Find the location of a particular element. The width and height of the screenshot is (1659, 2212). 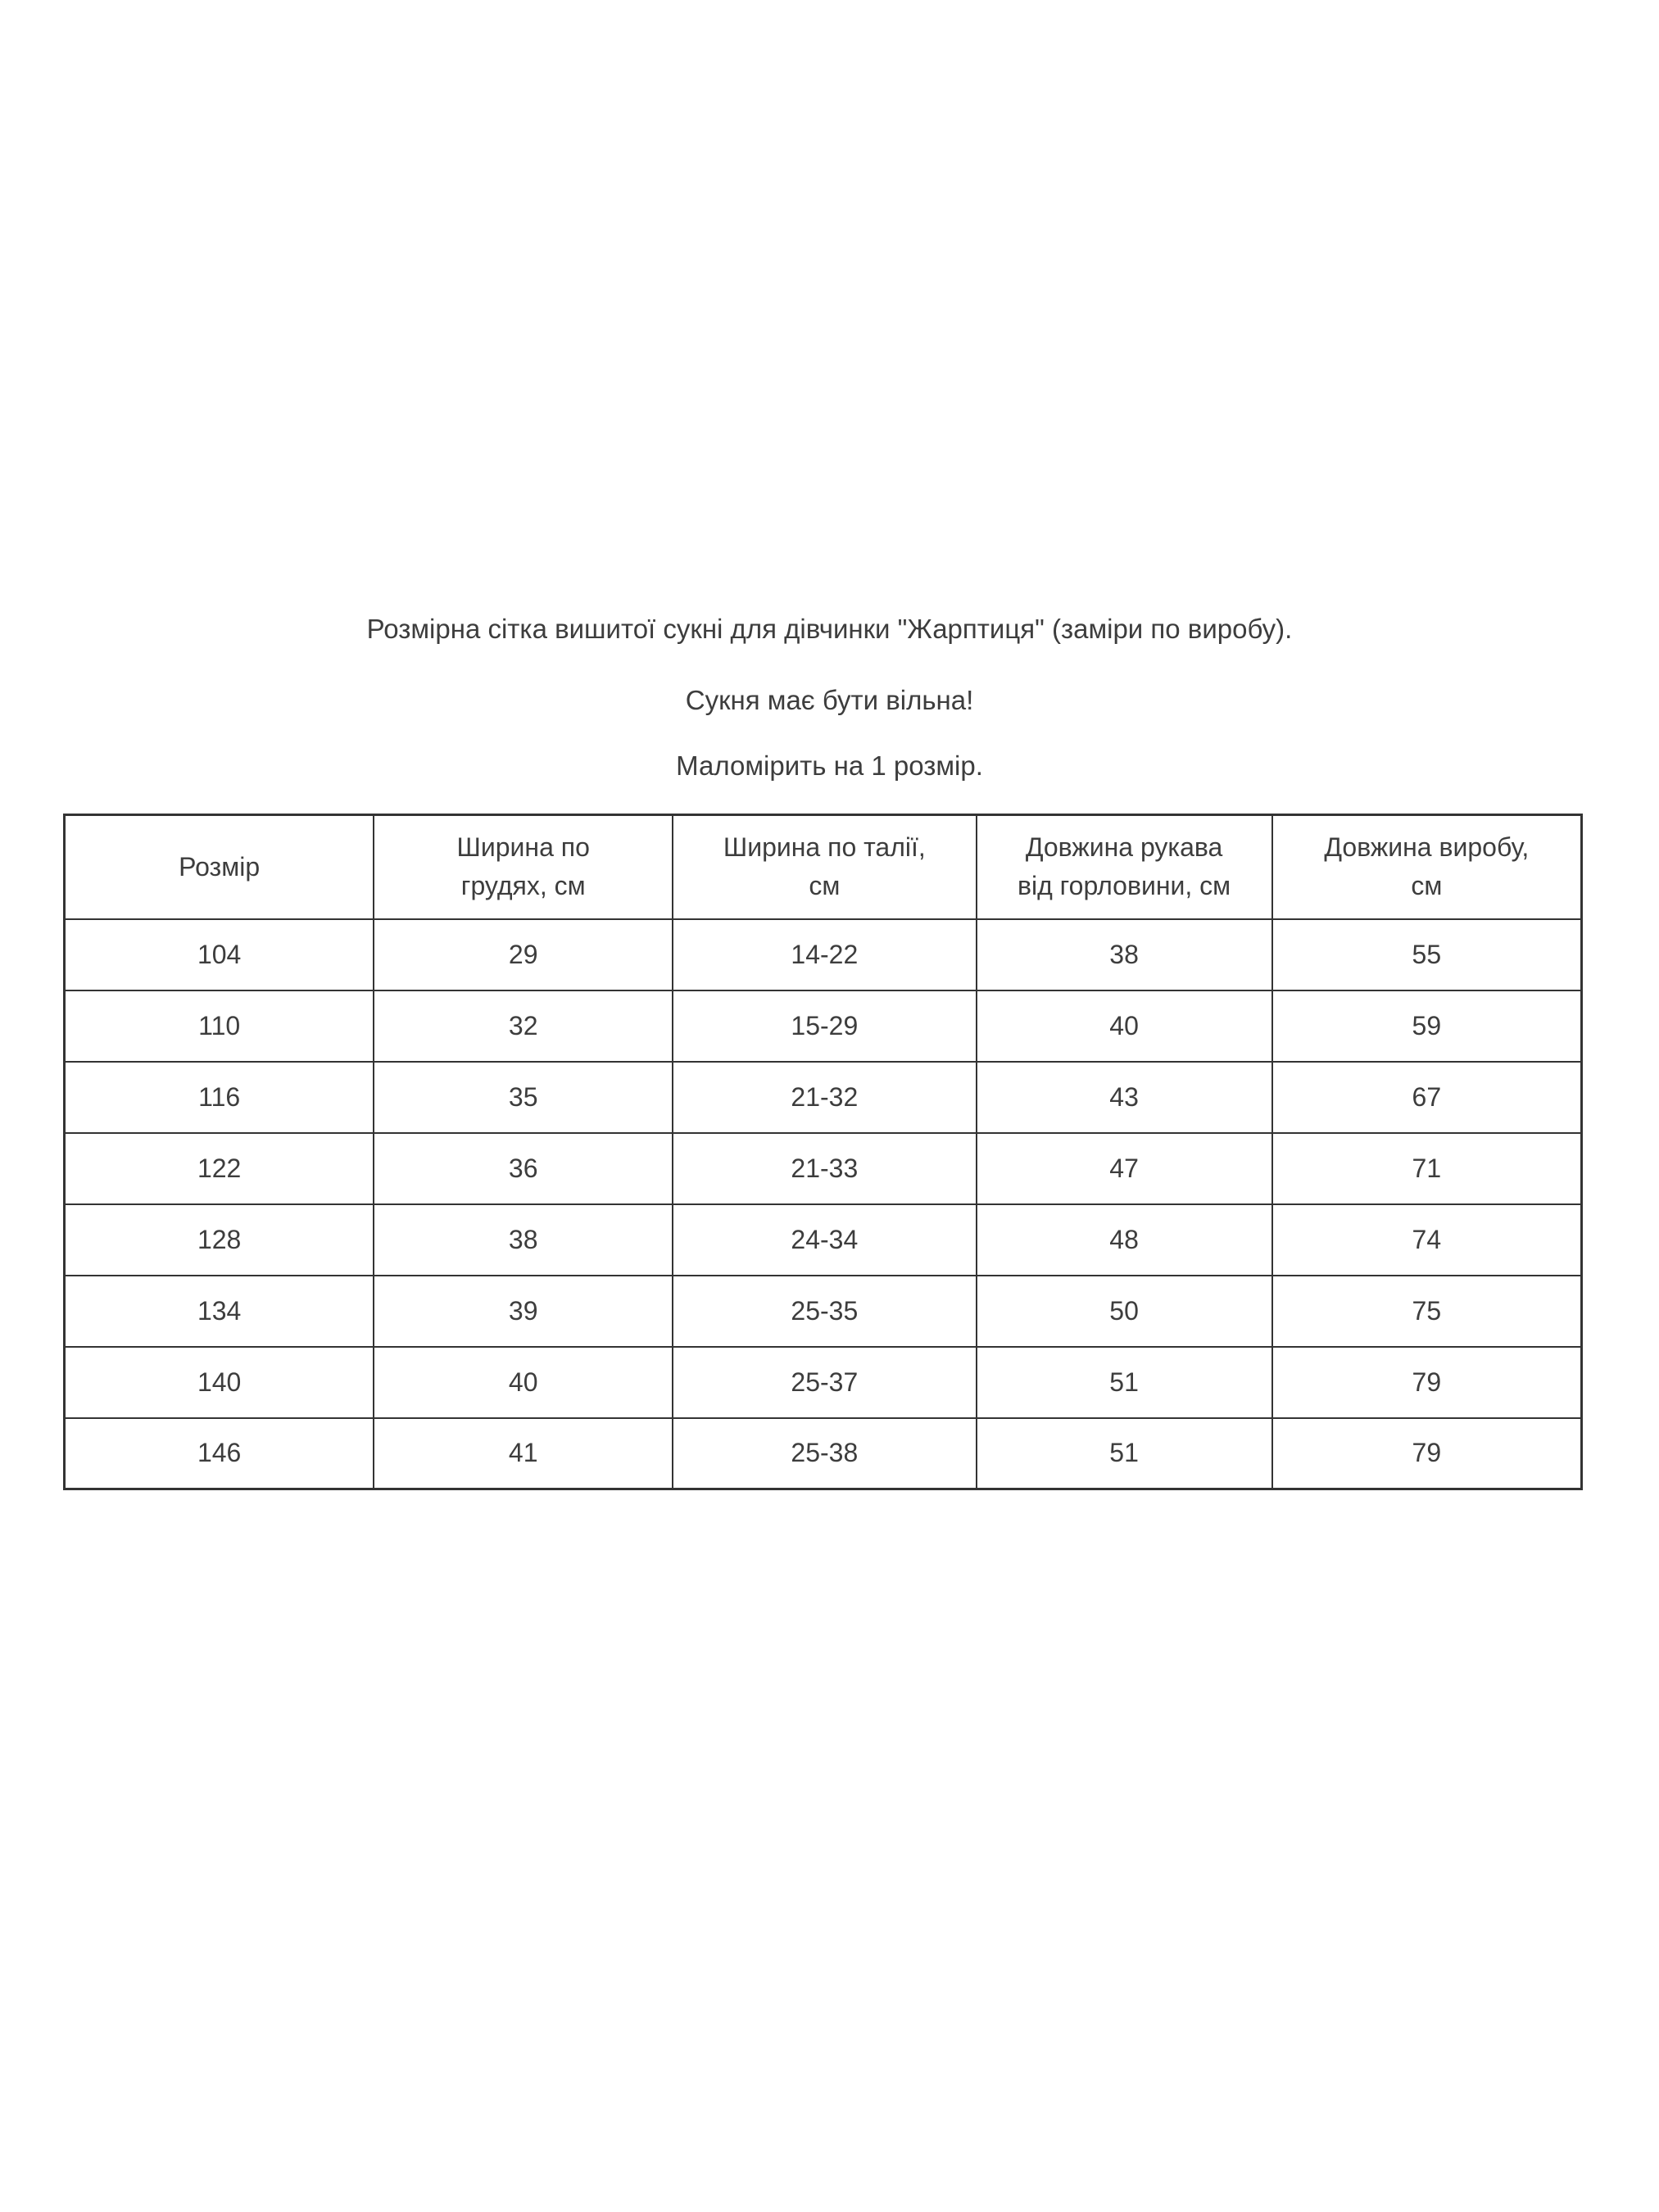

cell-size: 128 is located at coordinates (219, 1239).